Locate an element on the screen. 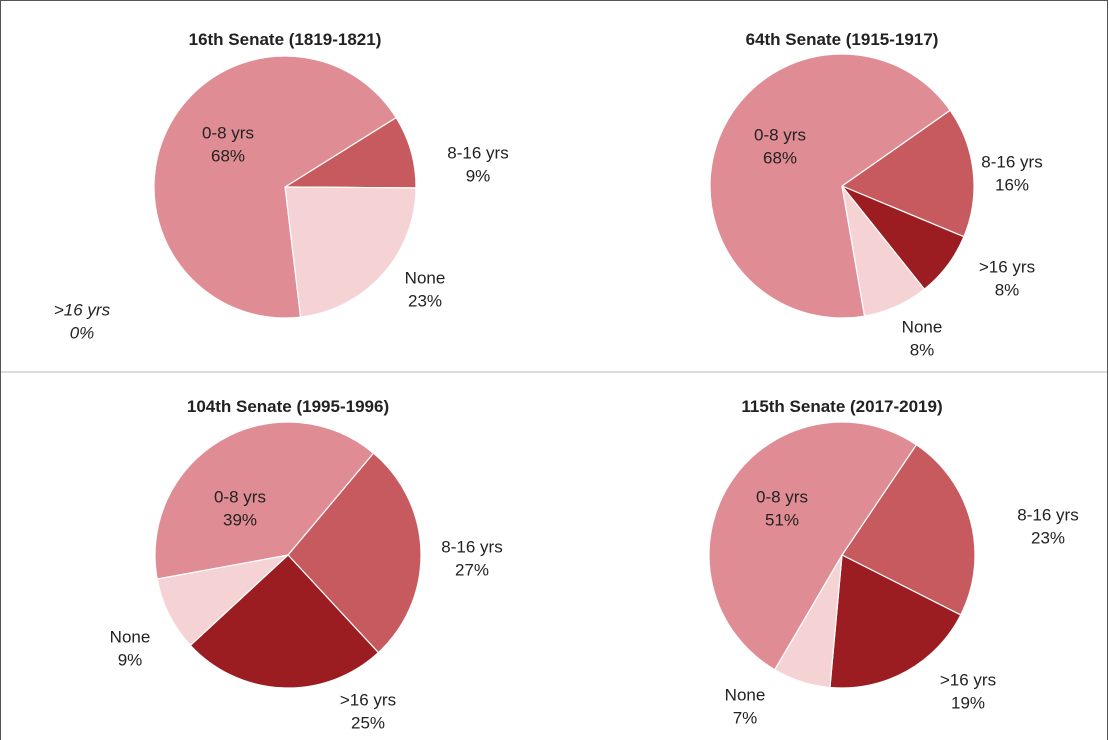 This screenshot has width=1109, height=740. data-label: 8-16 yrs 23% is located at coordinates (1047, 526).